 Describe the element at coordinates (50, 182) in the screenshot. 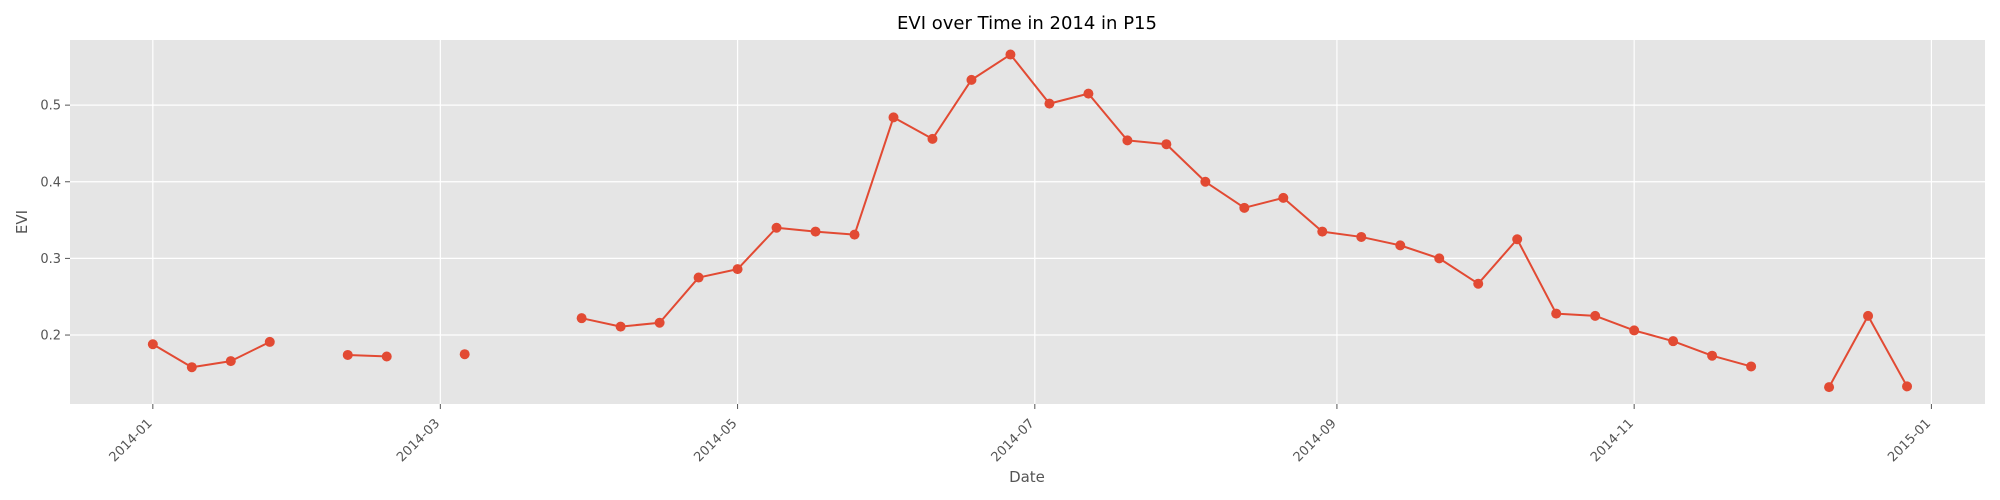

I see `y-tick-label: 0.4` at that location.